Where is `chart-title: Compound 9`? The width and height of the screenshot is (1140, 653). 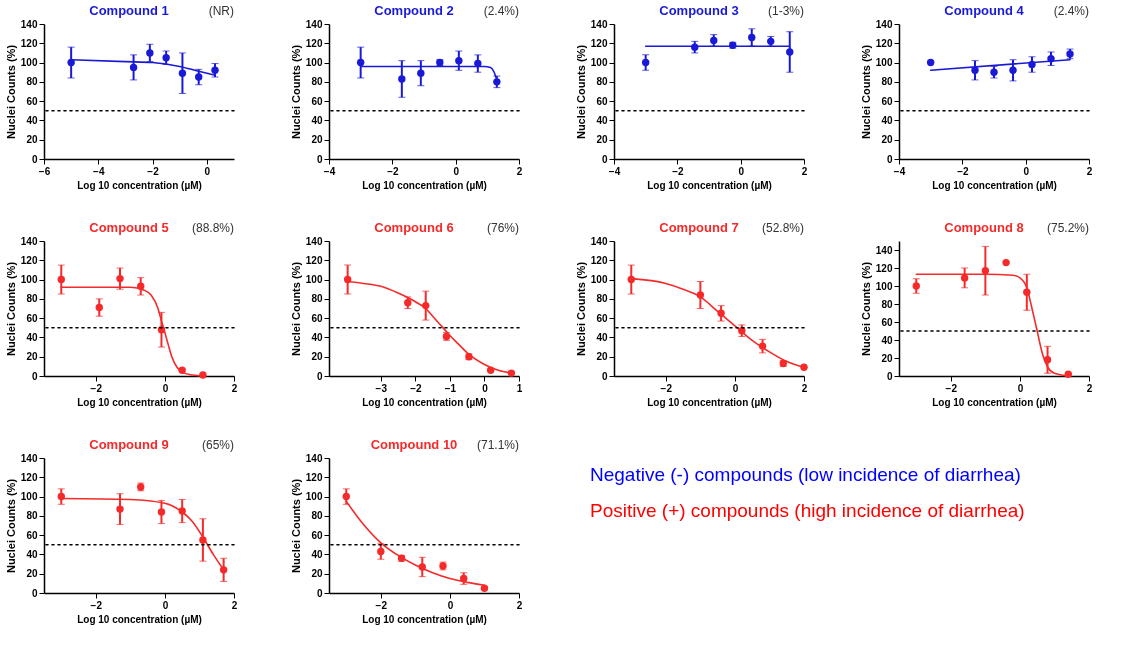
chart-title: Compound 9 is located at coordinates (129, 444).